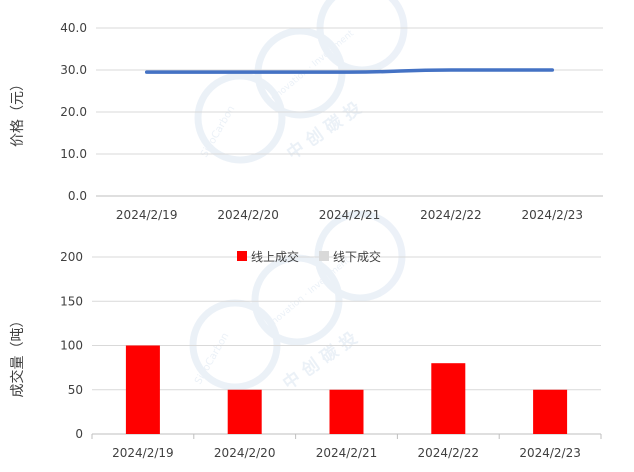  Describe the element at coordinates (17, 356) in the screenshot. I see `y-axis-label: 成交量（吨）` at that location.